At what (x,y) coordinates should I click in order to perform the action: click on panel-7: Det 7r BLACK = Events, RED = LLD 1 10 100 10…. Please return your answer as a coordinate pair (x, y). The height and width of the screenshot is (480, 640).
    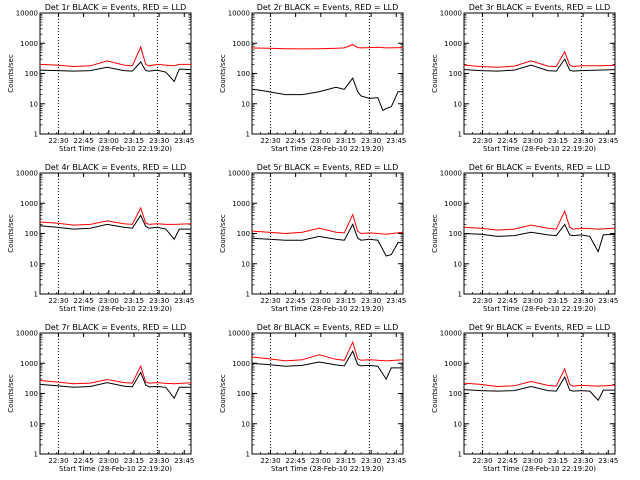
    Looking at the image, I should click on (100, 398).